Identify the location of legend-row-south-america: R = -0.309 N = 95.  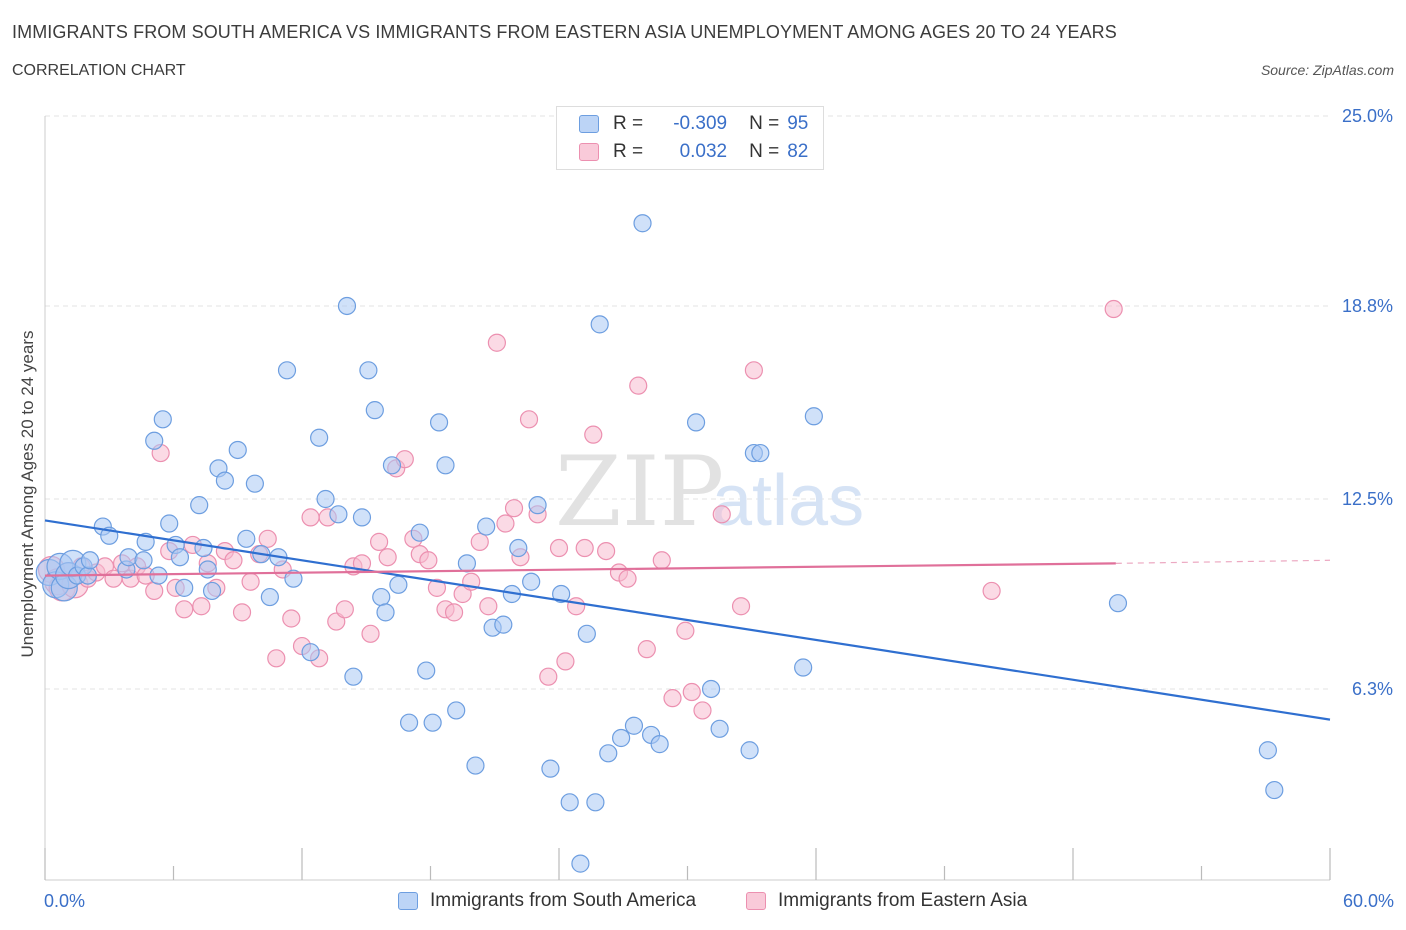
(693, 124).